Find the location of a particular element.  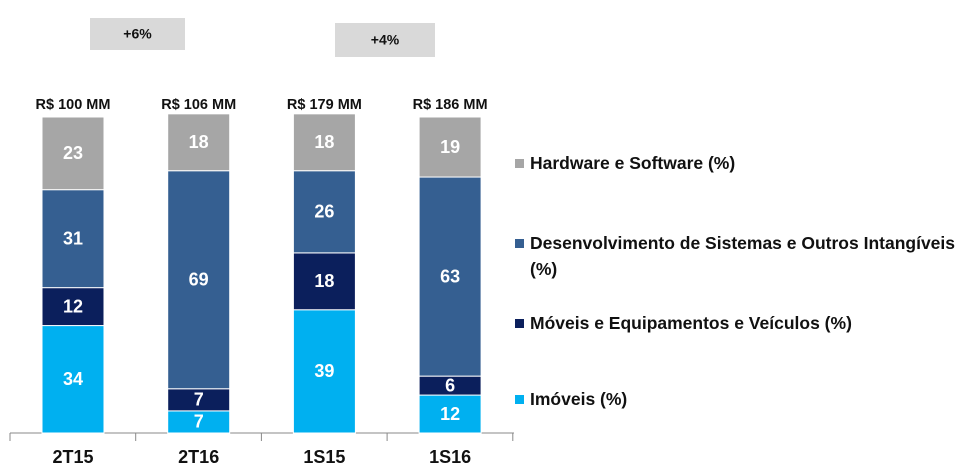

data-label: 34 is located at coordinates (73, 379).